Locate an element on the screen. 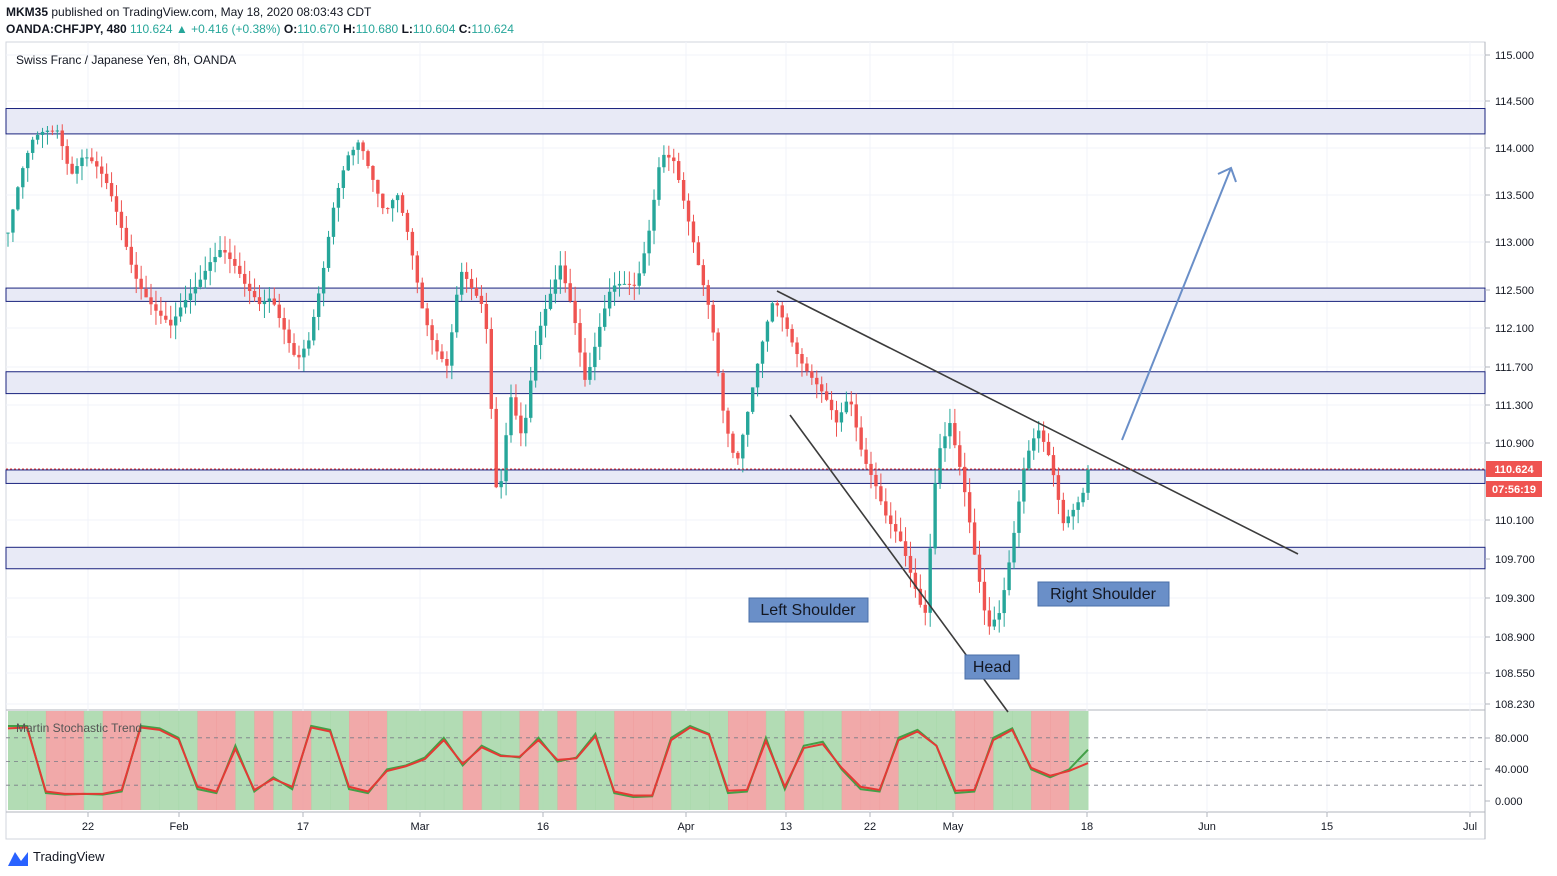 This screenshot has width=1557, height=876. price-badge-text: 110.624 is located at coordinates (1514, 470).